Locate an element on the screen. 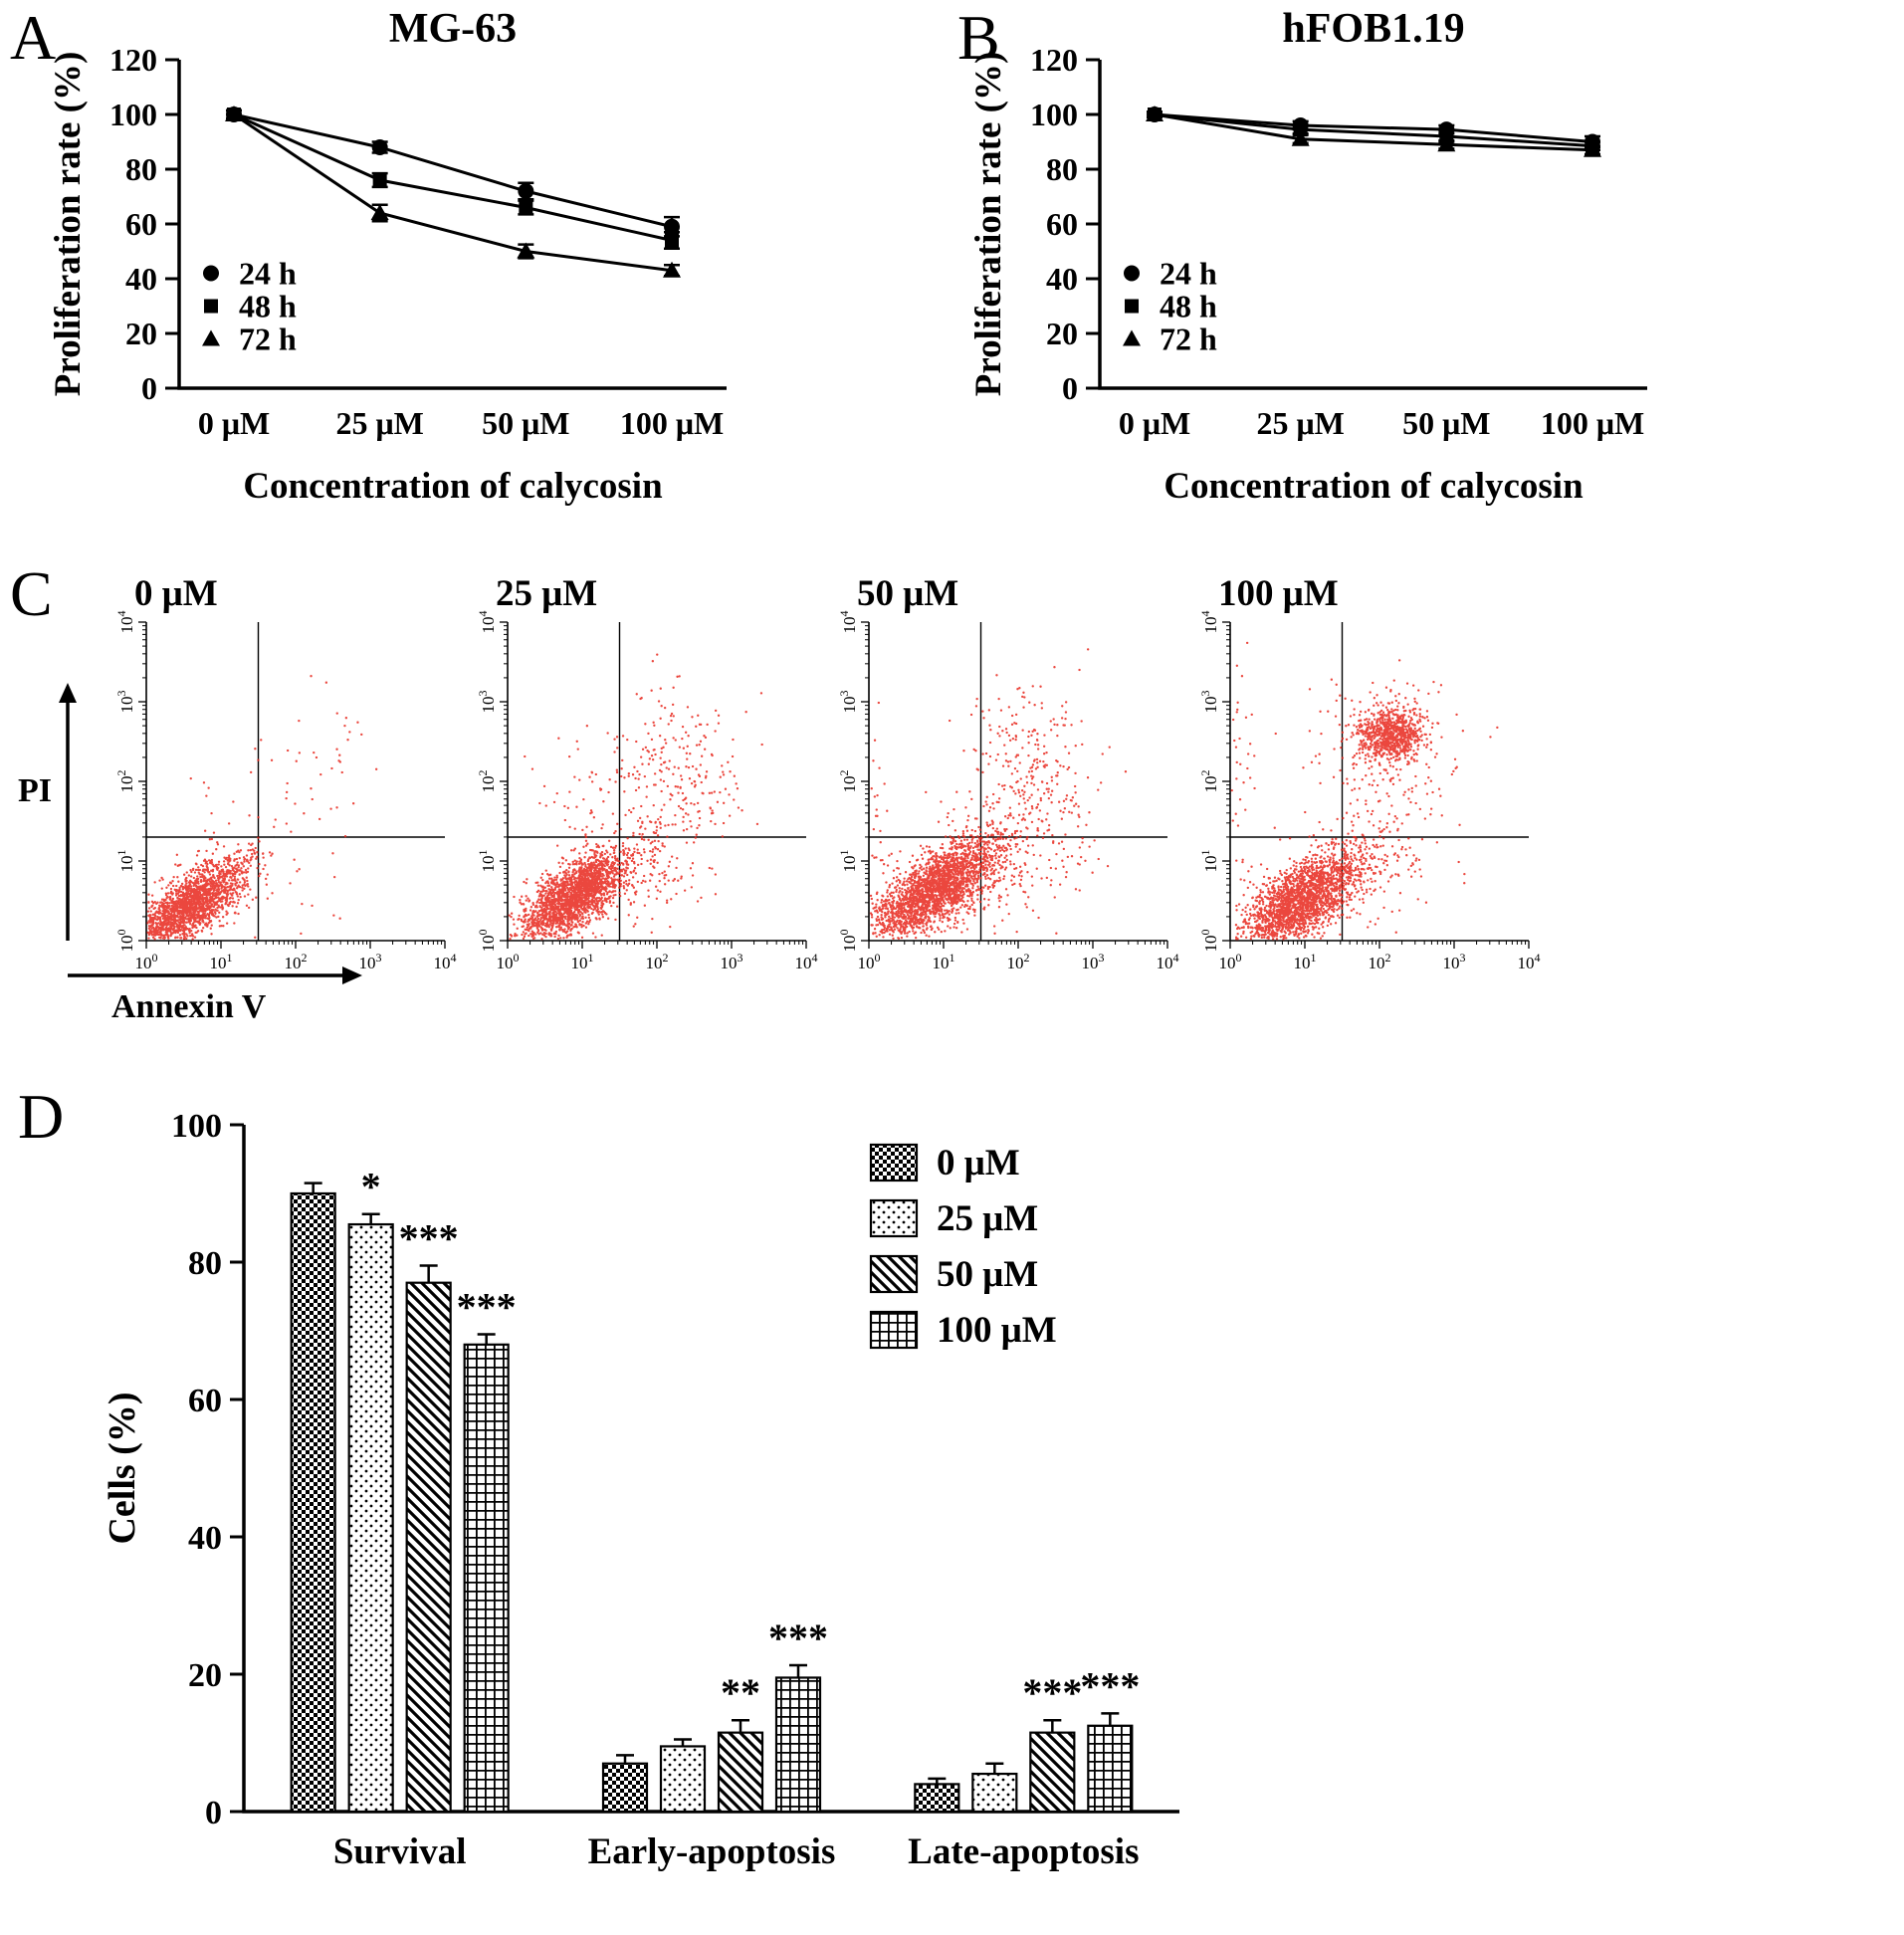 The image size is (1904, 1935). flow-title-0um: 0 μM is located at coordinates (176, 593).